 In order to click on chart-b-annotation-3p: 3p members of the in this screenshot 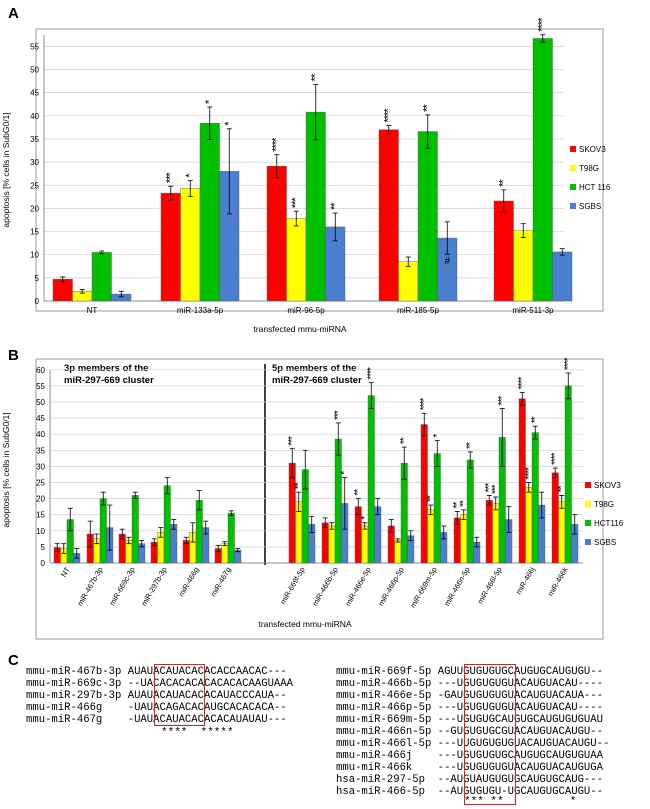, I will do `click(106, 368)`.